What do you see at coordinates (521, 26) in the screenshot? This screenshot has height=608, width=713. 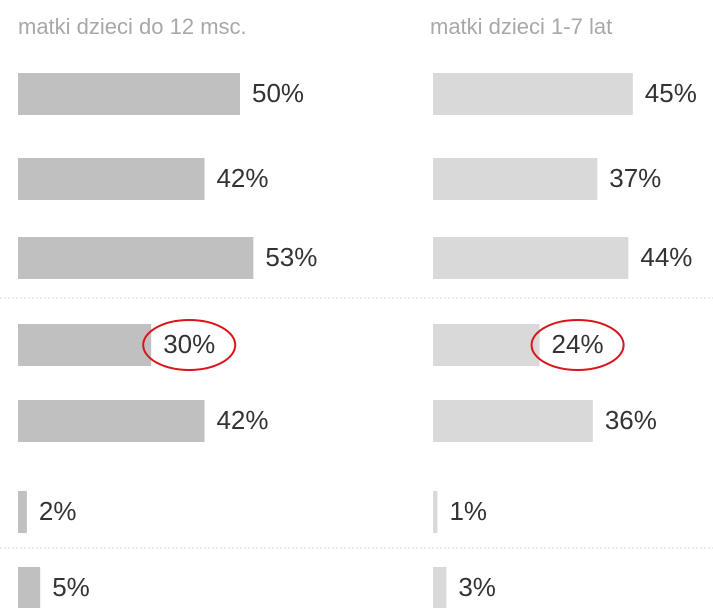 I see `panel-title: matki dzieci 1-7 lat` at bounding box center [521, 26].